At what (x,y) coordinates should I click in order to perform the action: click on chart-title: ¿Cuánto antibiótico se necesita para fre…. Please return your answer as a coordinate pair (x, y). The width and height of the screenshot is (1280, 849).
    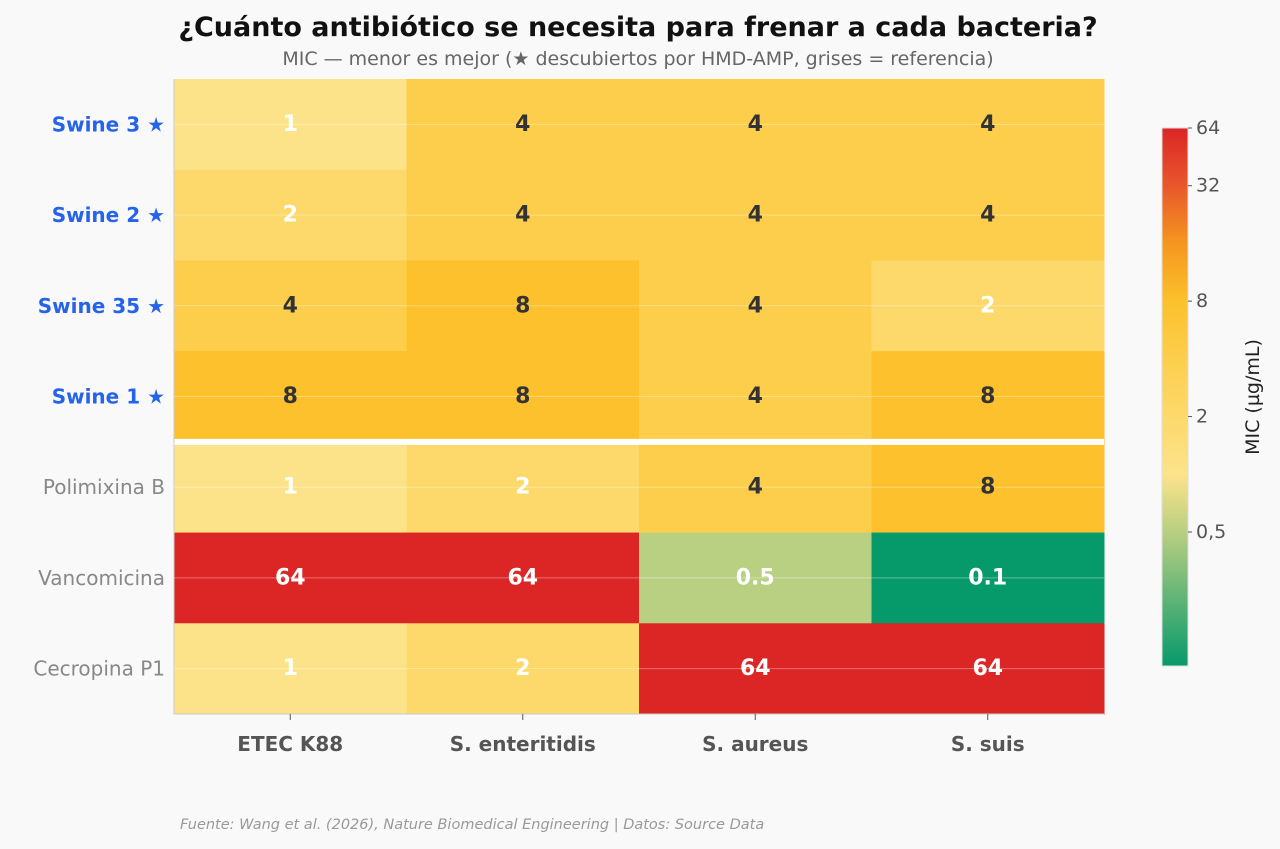
    Looking at the image, I should click on (638, 27).